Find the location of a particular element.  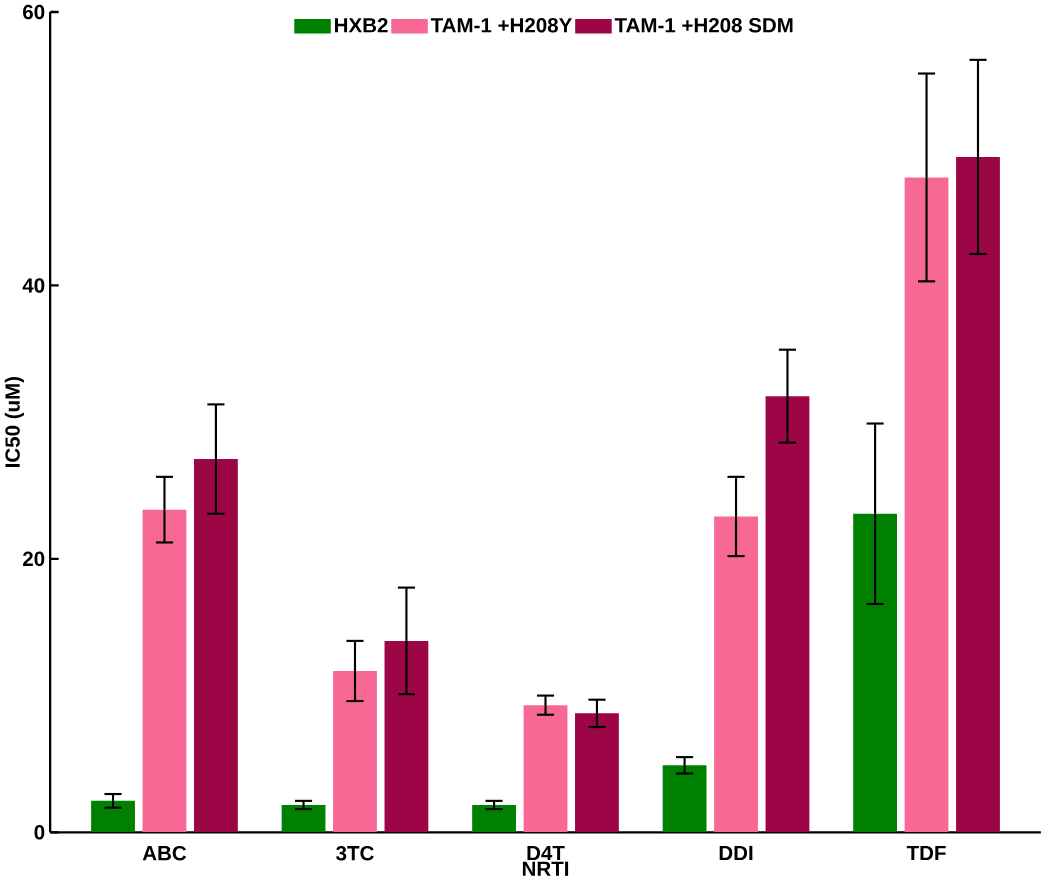

y-tick-label: 0 is located at coordinates (39, 832).